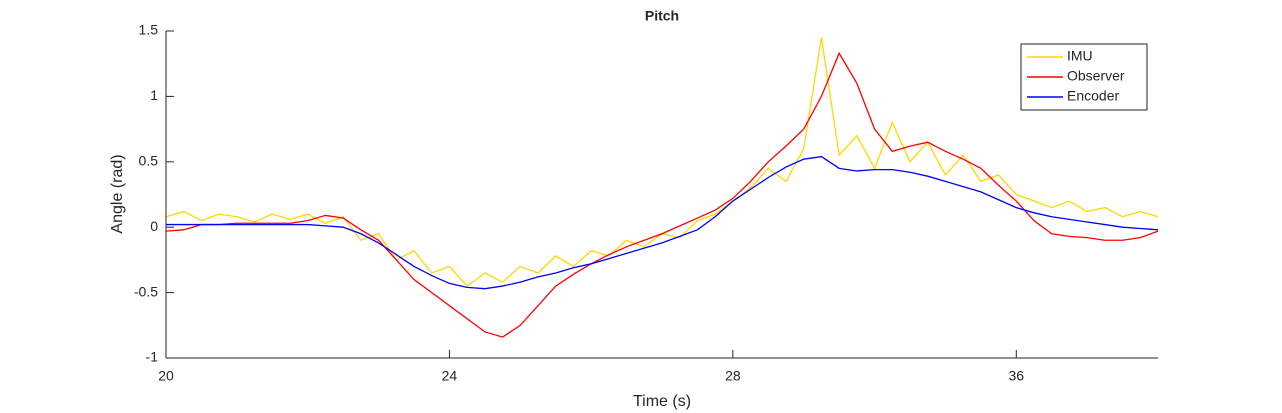  I want to click on legend-label: Encoder, so click(1093, 96).